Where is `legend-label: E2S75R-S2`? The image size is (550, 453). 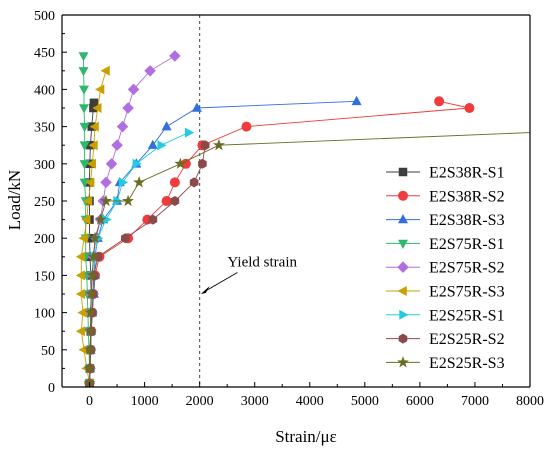
legend-label: E2S75R-S2 is located at coordinates (467, 268).